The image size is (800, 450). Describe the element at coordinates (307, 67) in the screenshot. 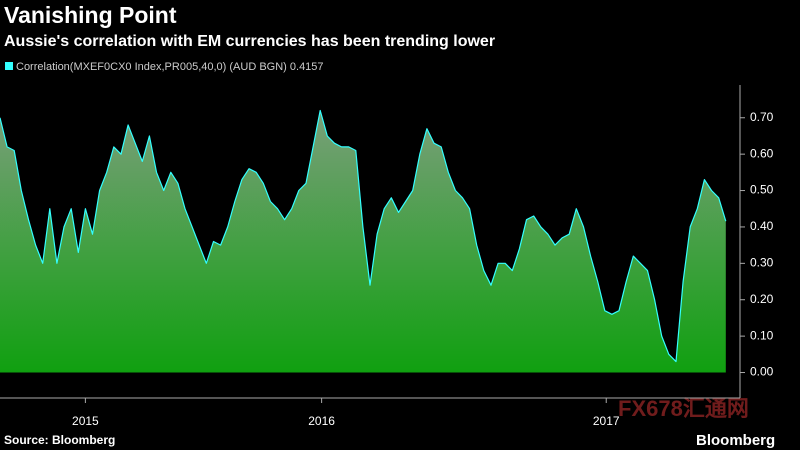

I see `legend-value: 0.4157` at that location.